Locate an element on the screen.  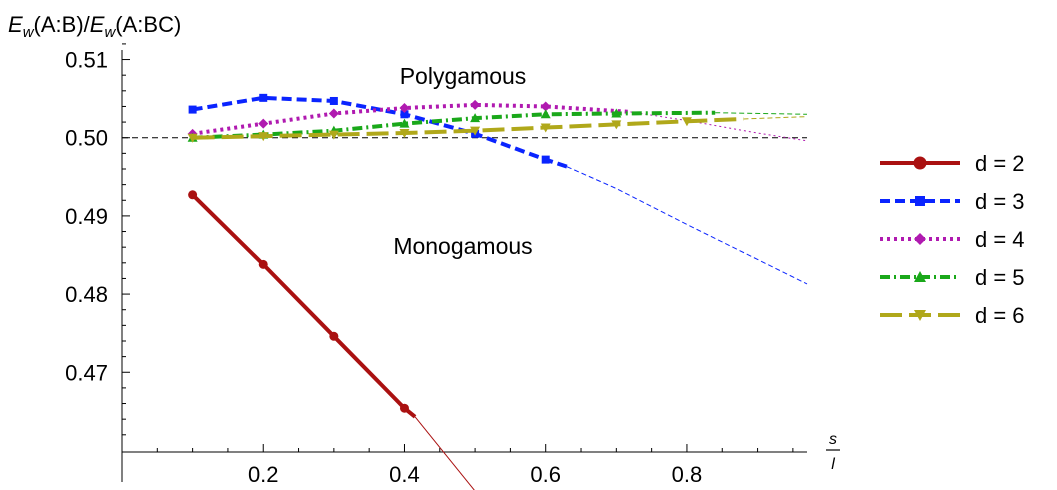
legend: d = 2 d = 3 d = 4 d = 5 d = 6 is located at coordinates (952, 239).